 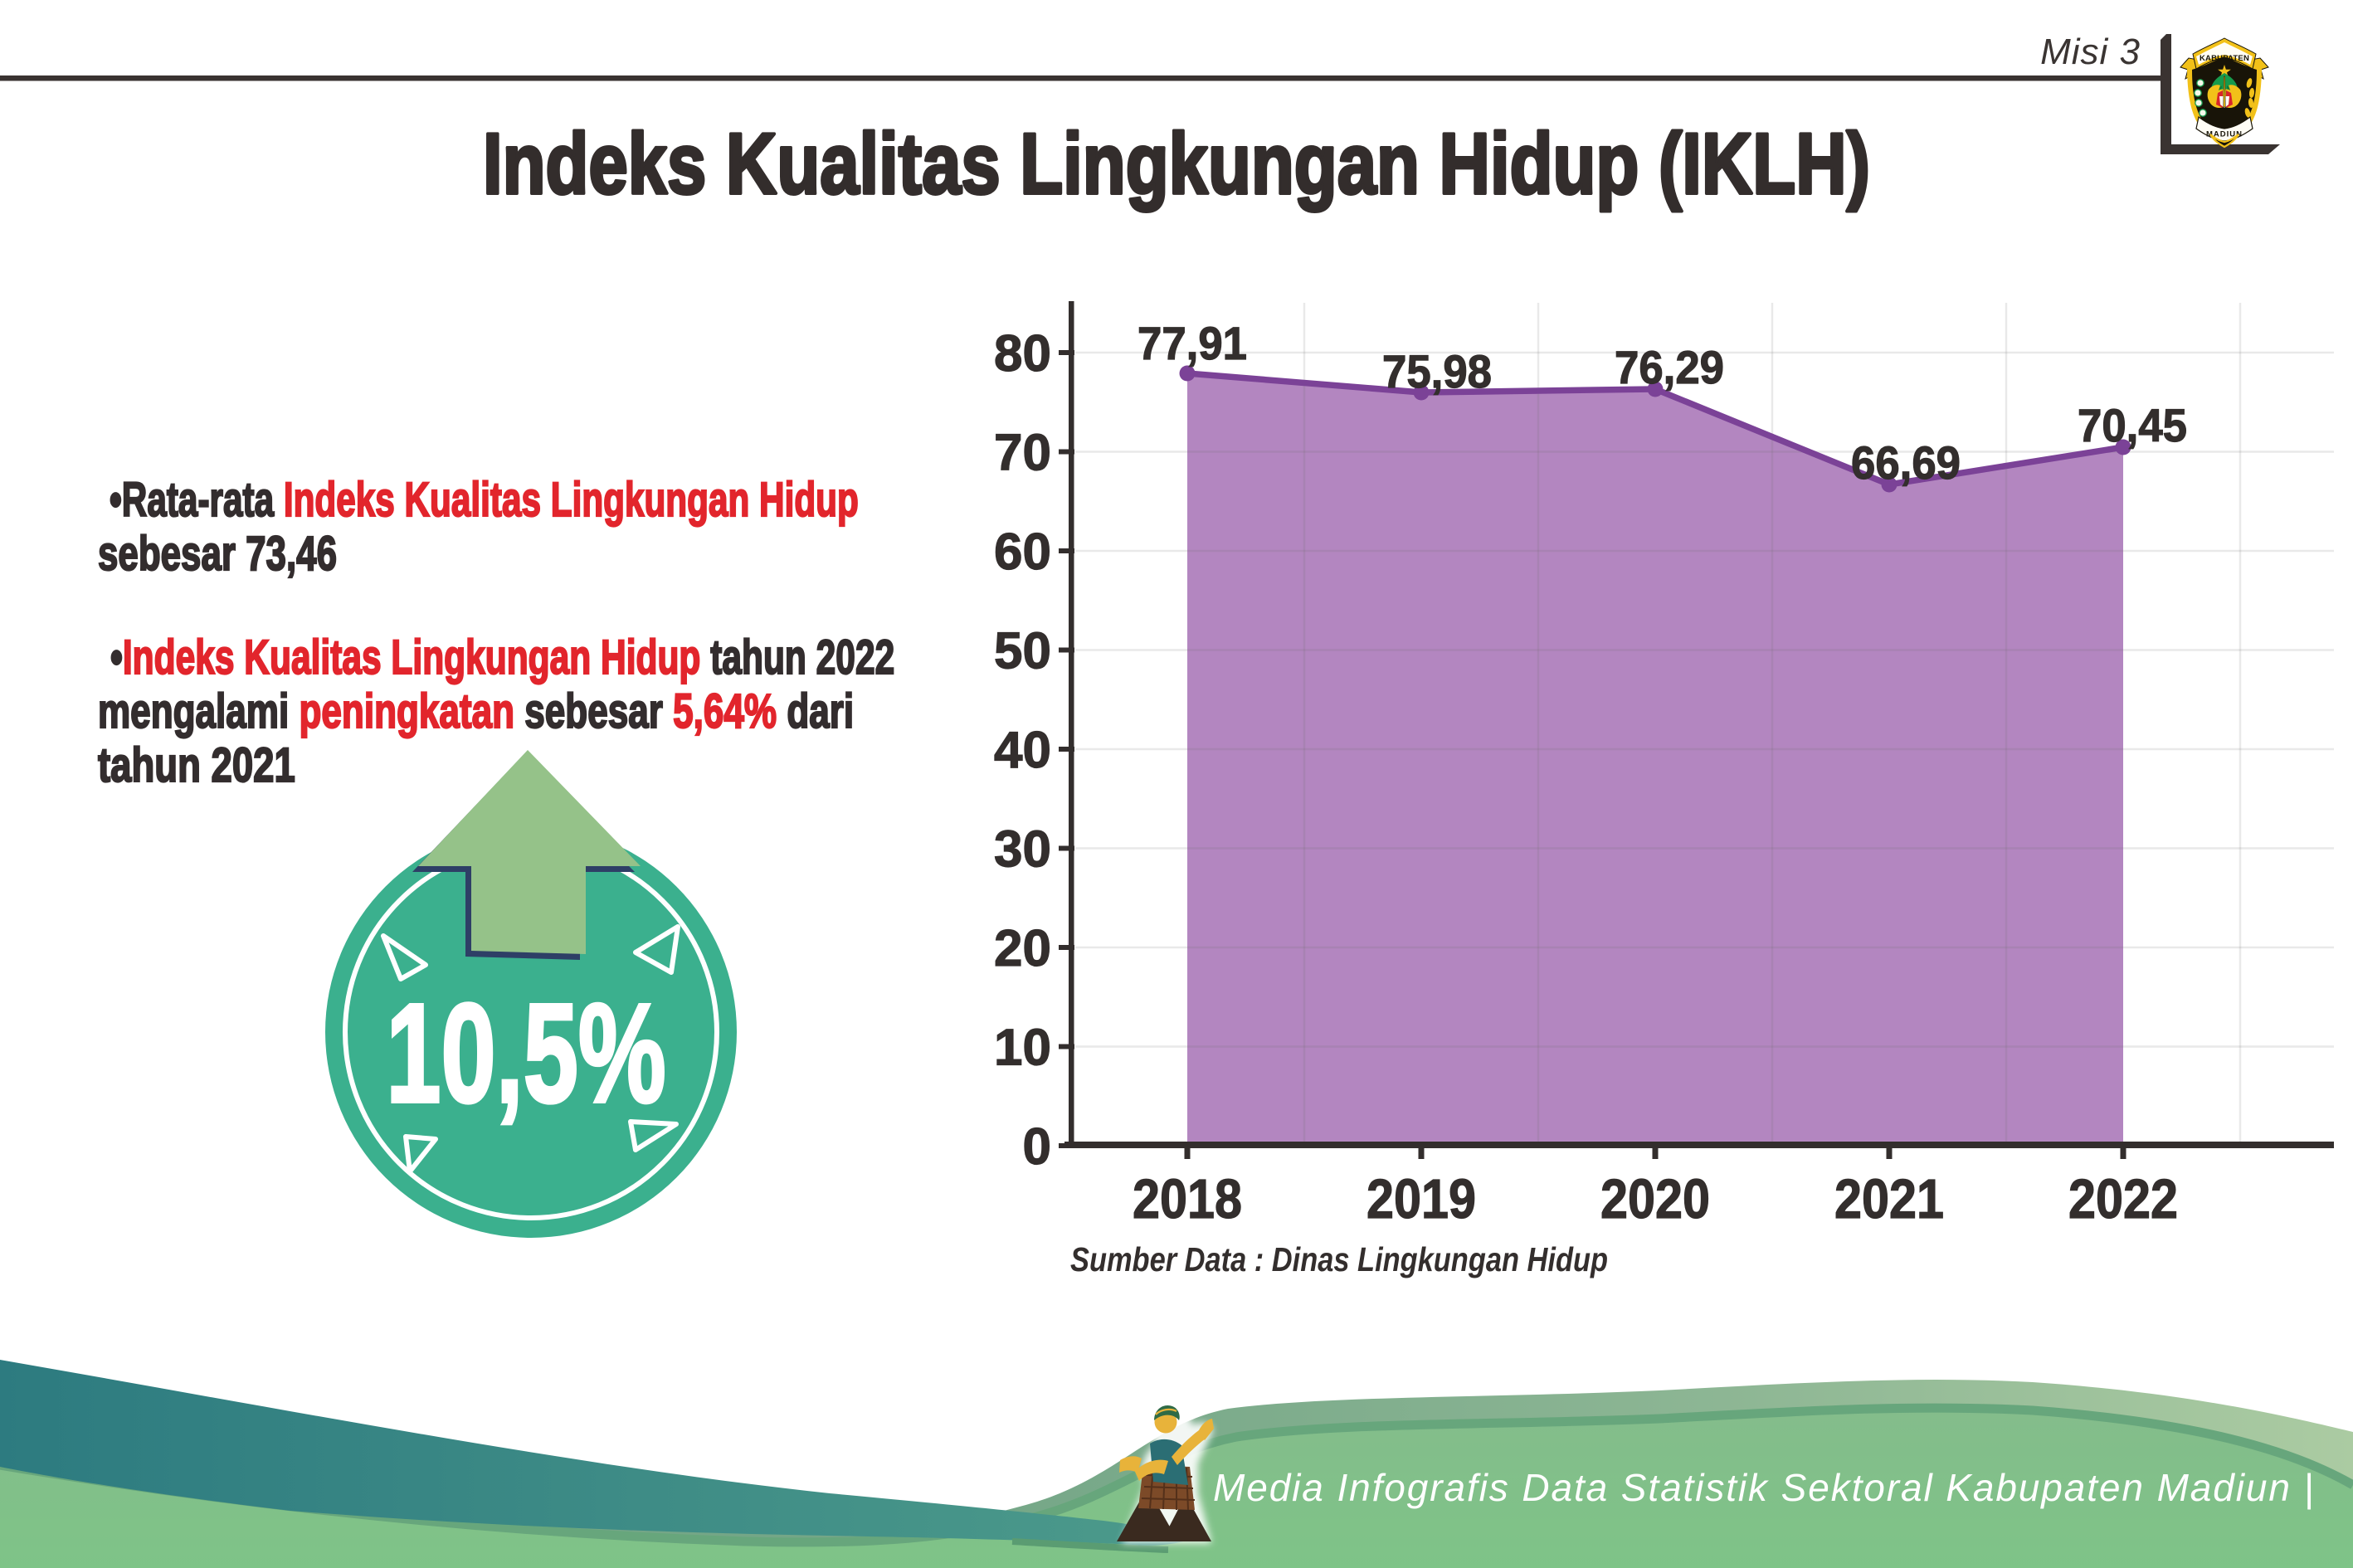 What do you see at coordinates (1655, 1199) in the screenshot?
I see `svg-text: 2020` at bounding box center [1655, 1199].